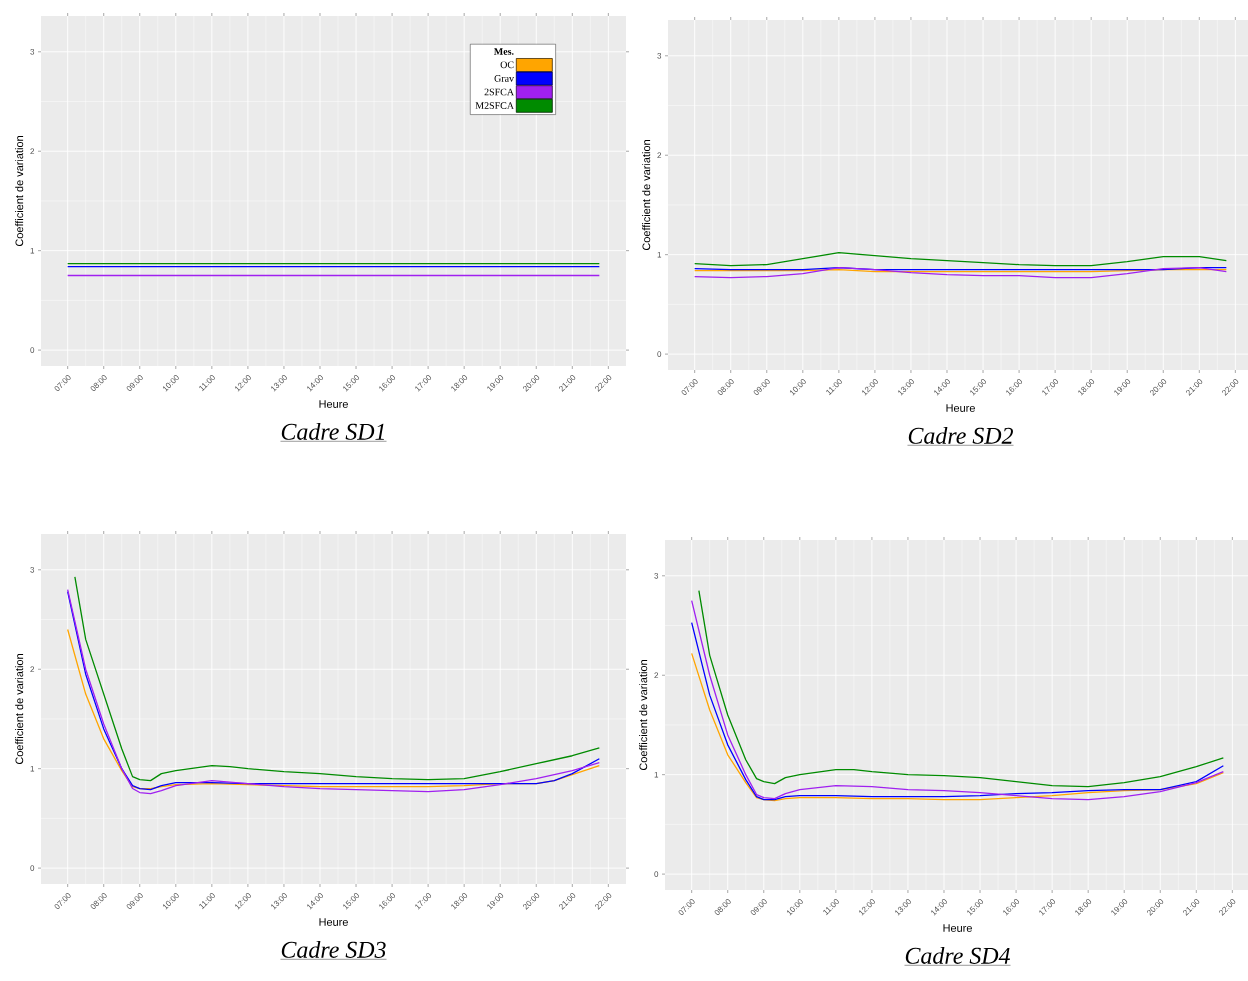 The width and height of the screenshot is (1248, 981). What do you see at coordinates (957, 955) in the screenshot?
I see `text: Cadre SD4` at bounding box center [957, 955].